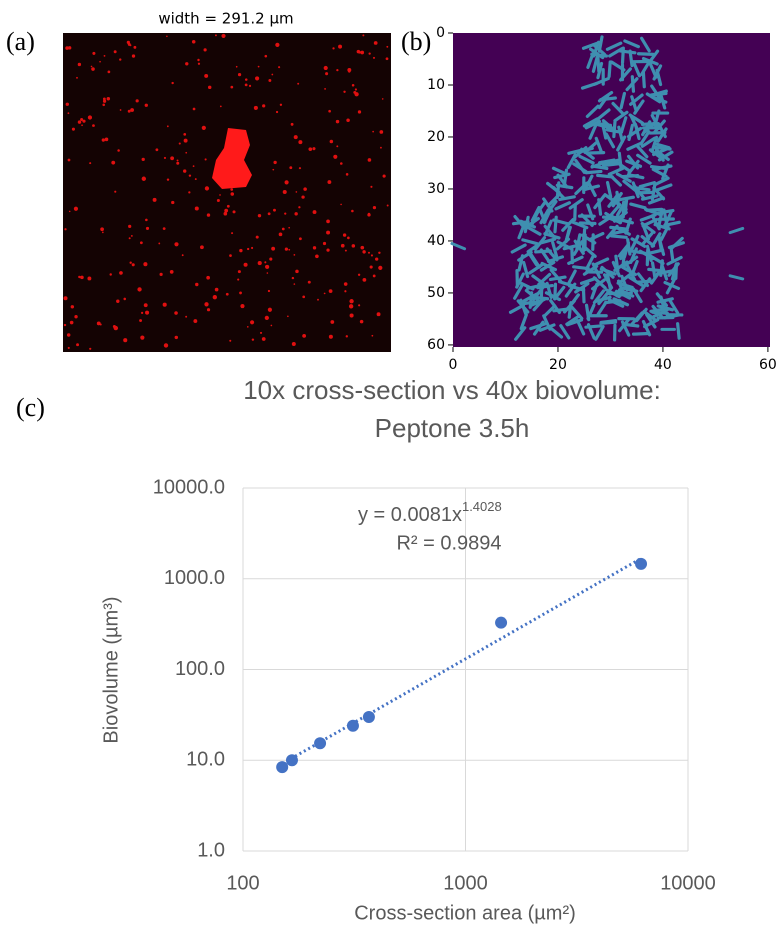 The width and height of the screenshot is (783, 929). What do you see at coordinates (200, 669) in the screenshot?
I see `y-tick-label: 100.0` at bounding box center [200, 669].